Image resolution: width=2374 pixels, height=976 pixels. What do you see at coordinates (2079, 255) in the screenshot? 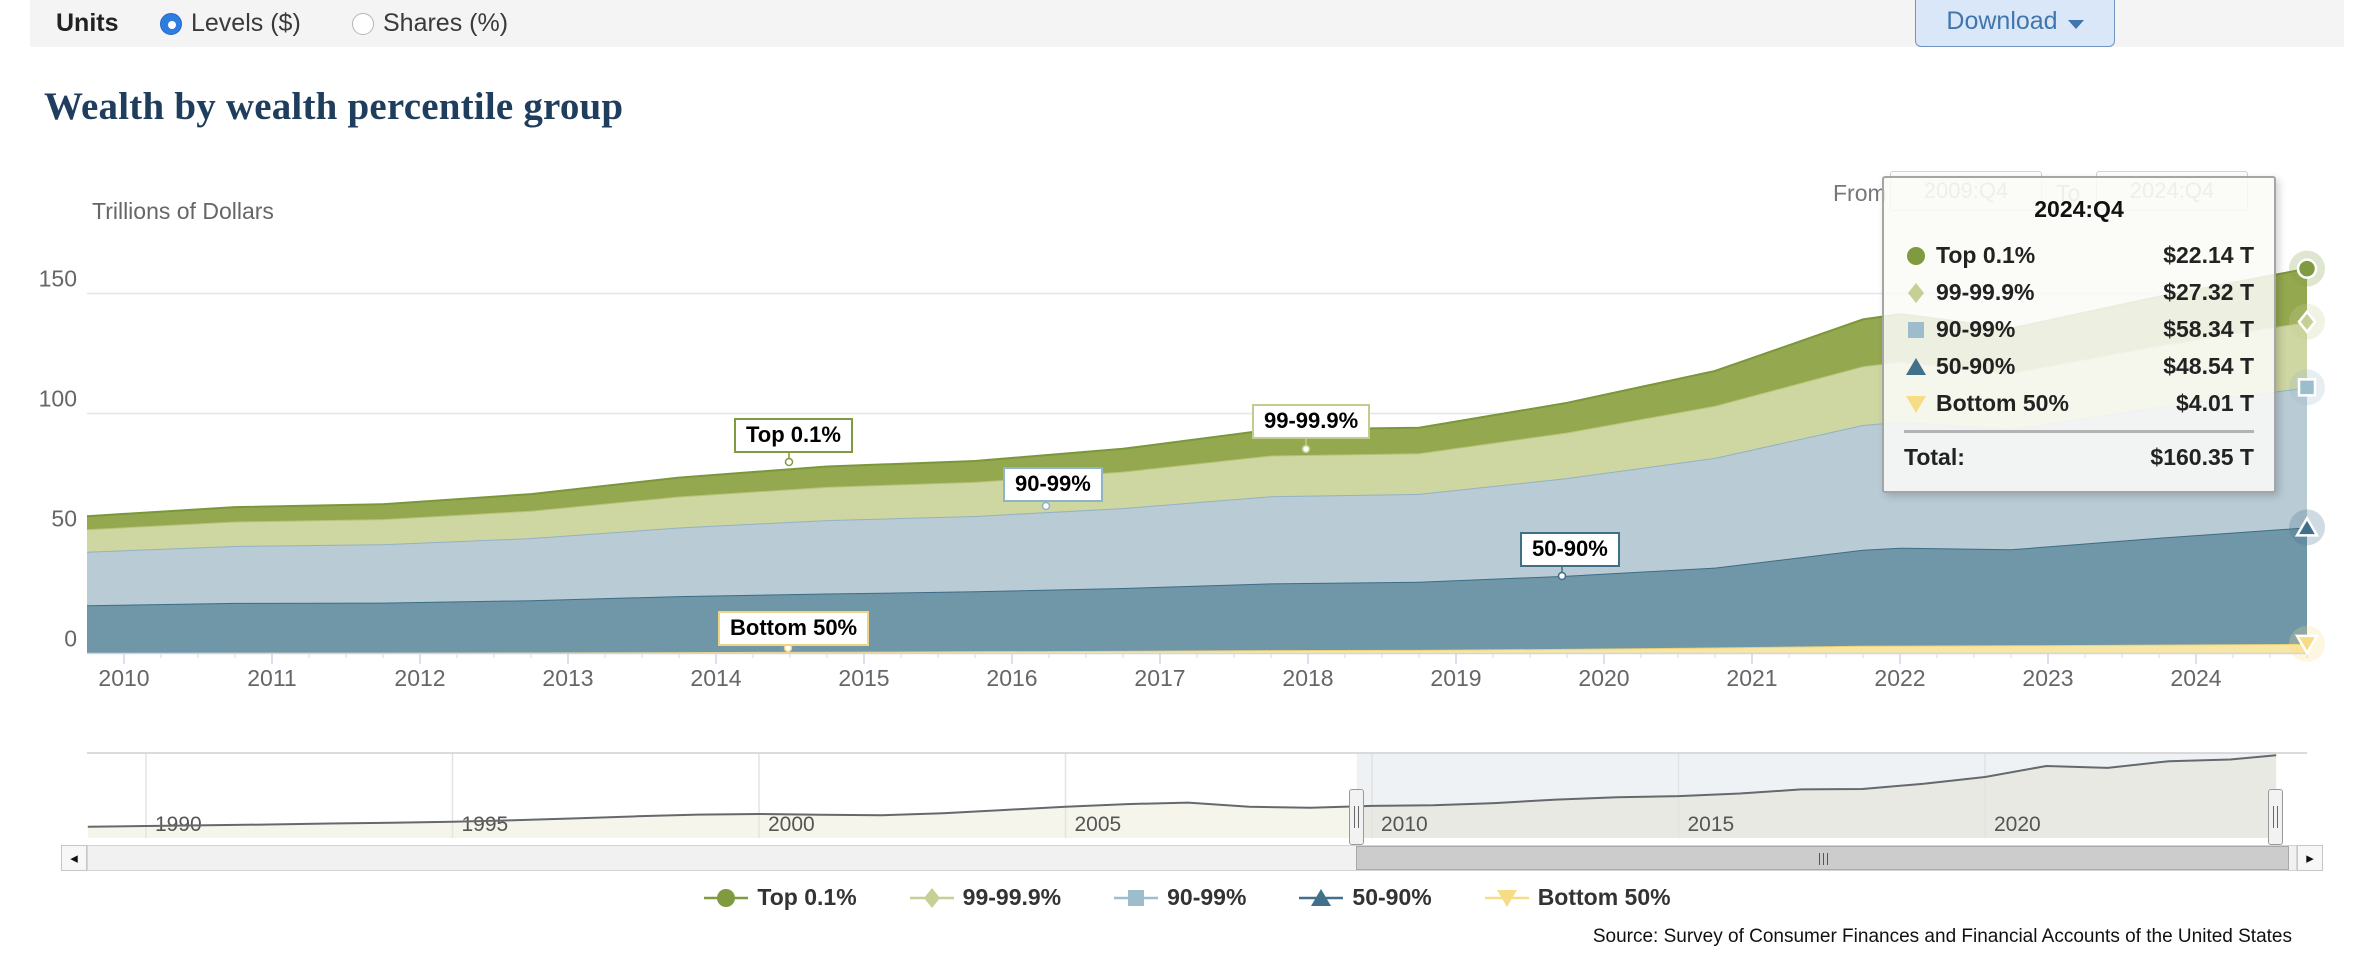
I see `tooltip-row: Top 0.1% $22.14 T` at bounding box center [2079, 255].